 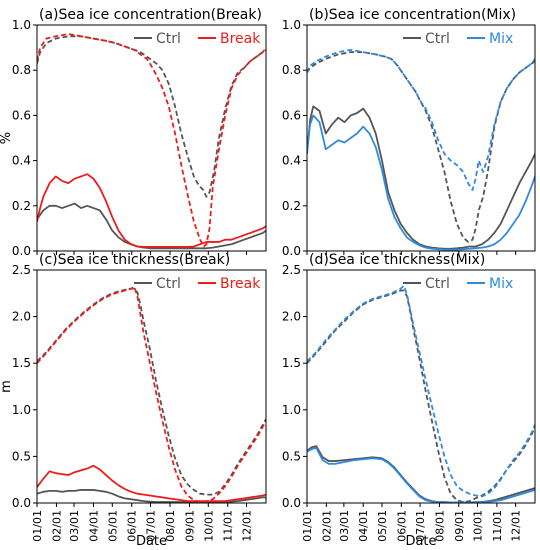 What do you see at coordinates (7, 386) in the screenshot?
I see `y-axis-label: m` at bounding box center [7, 386].